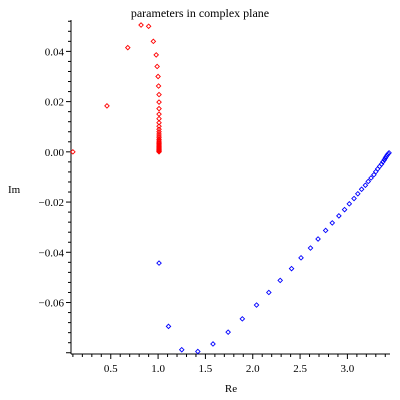 The height and width of the screenshot is (400, 400). What do you see at coordinates (348, 369) in the screenshot?
I see `x-tick-label: 3.0` at bounding box center [348, 369].